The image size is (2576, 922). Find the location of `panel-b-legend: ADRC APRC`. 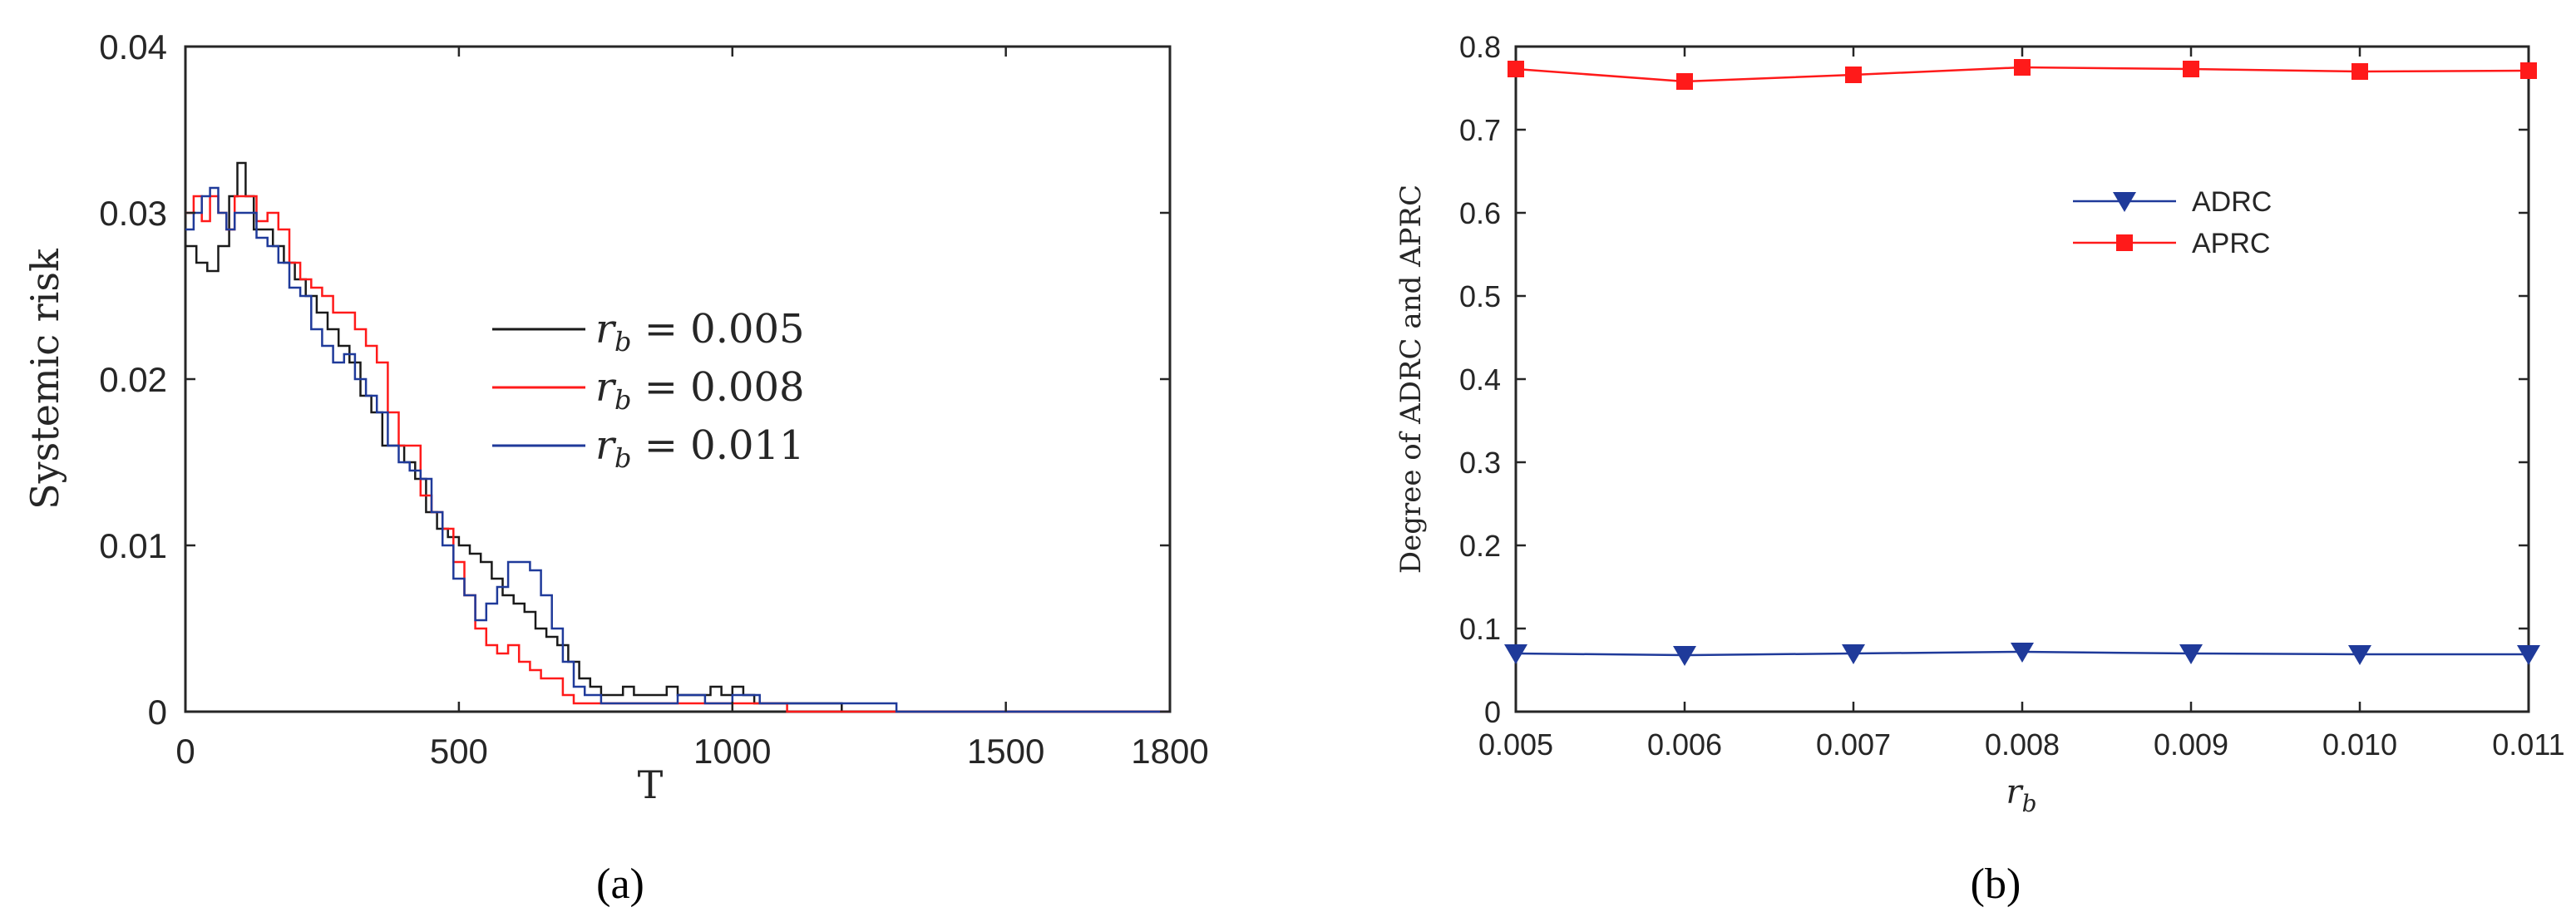

panel-b-legend: ADRC APRC is located at coordinates (2172, 222).